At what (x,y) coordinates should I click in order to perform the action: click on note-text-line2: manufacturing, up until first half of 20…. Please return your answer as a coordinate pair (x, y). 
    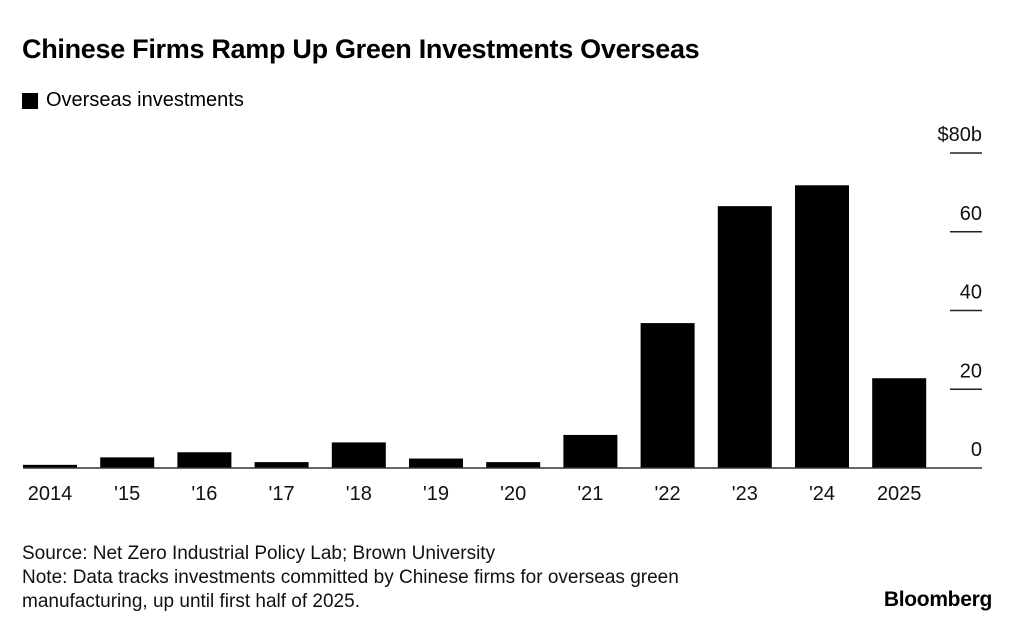
    Looking at the image, I should click on (191, 601).